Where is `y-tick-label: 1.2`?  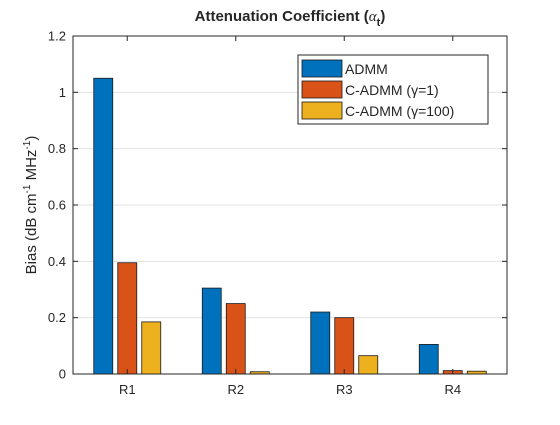 y-tick-label: 1.2 is located at coordinates (57, 36).